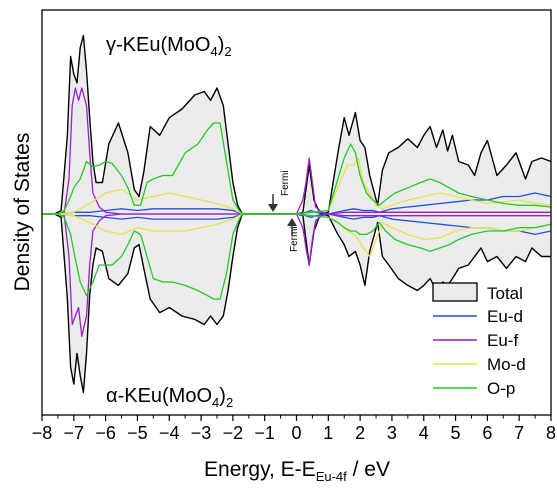 The image size is (557, 490). Describe the element at coordinates (169, 46) in the screenshot. I see `top-panel-label: γ-KEu(MoO4)2` at that location.